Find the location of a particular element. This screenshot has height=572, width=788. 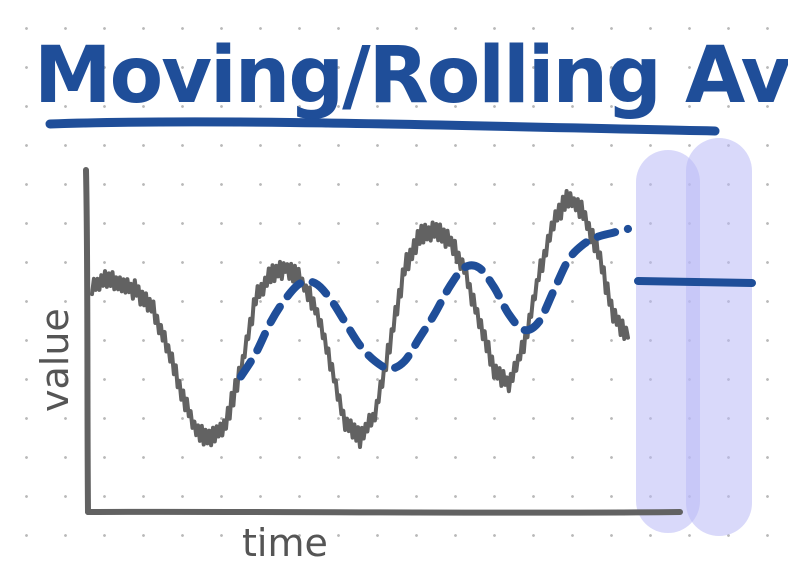

x-axis is located at coordinates (384, 512).